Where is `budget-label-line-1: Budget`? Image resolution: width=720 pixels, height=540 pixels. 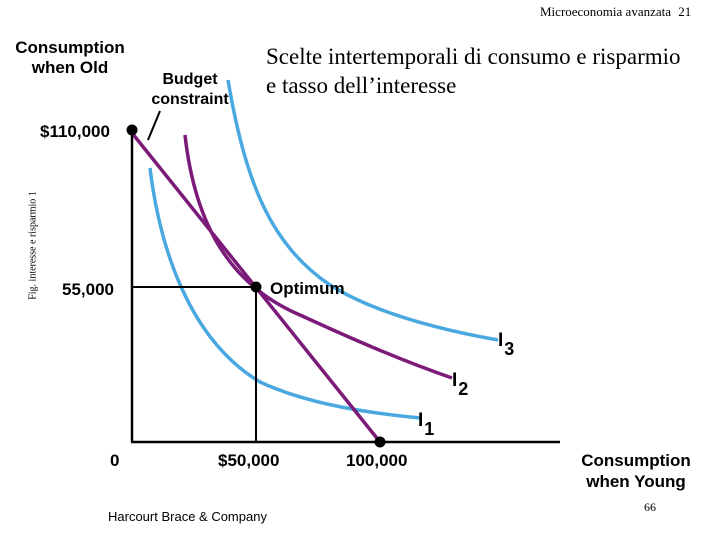 budget-label-line-1: Budget is located at coordinates (190, 79).